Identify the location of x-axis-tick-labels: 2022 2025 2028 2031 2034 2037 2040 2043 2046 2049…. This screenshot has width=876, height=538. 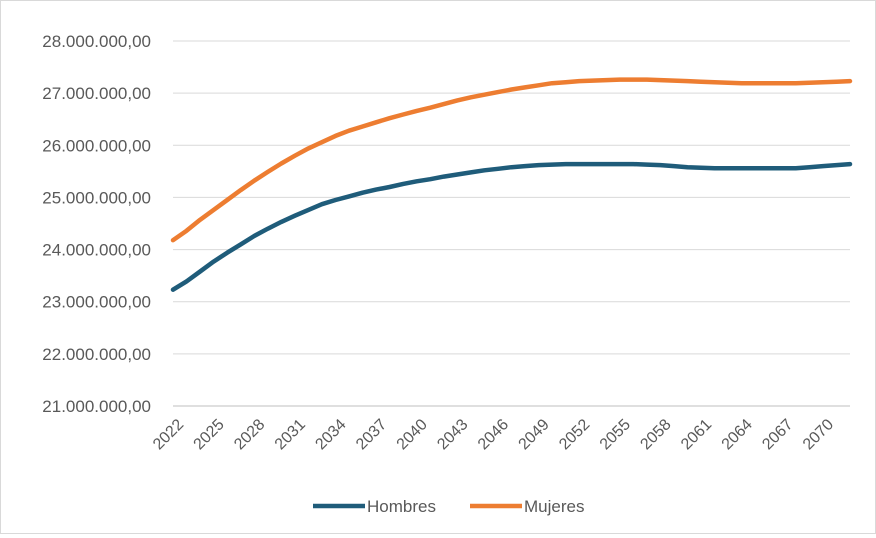
(493, 434).